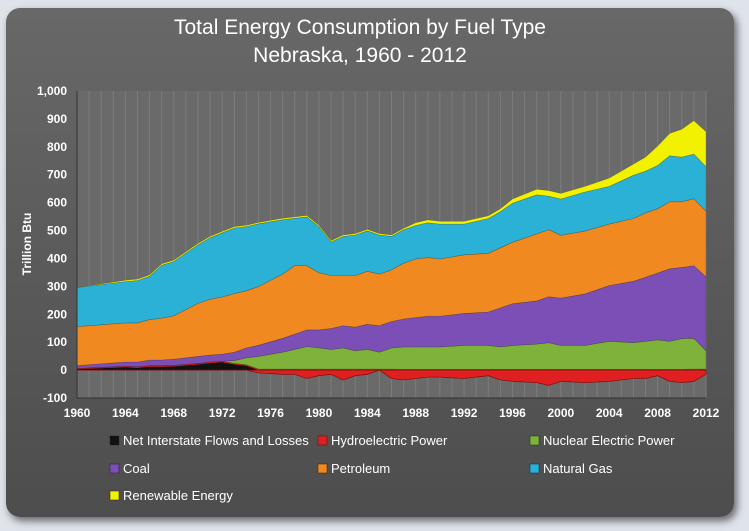  What do you see at coordinates (57, 231) in the screenshot?
I see `y-tick-label: 500` at bounding box center [57, 231].